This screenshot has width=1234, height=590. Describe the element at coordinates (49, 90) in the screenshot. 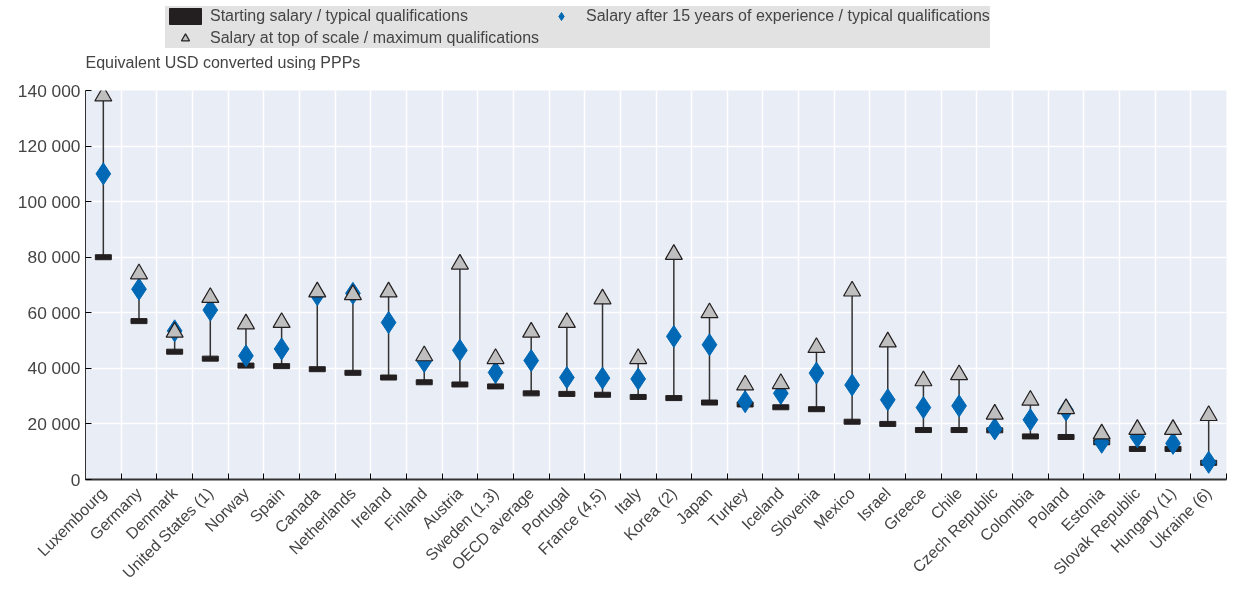

I see `y-tick-label: 140 000` at that location.